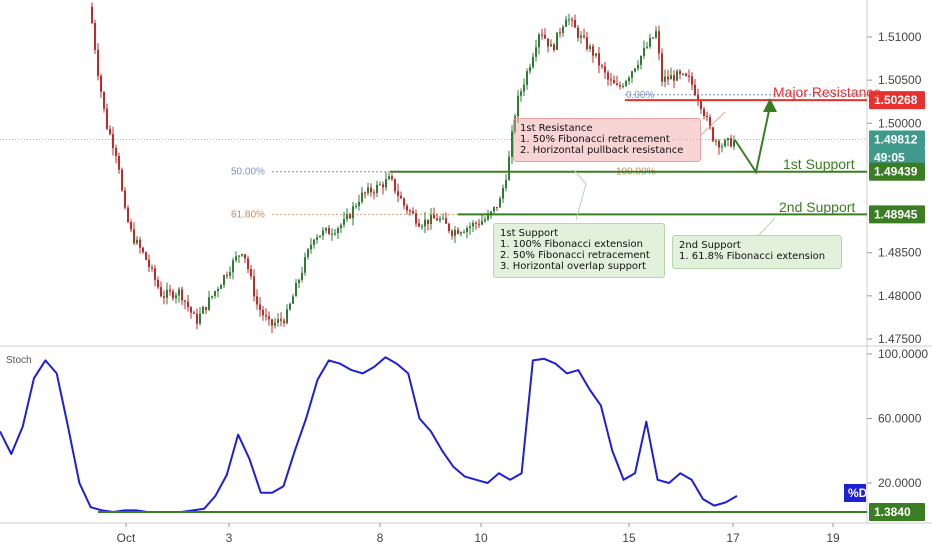  I want to click on projection-arrows, so click(675, 167).